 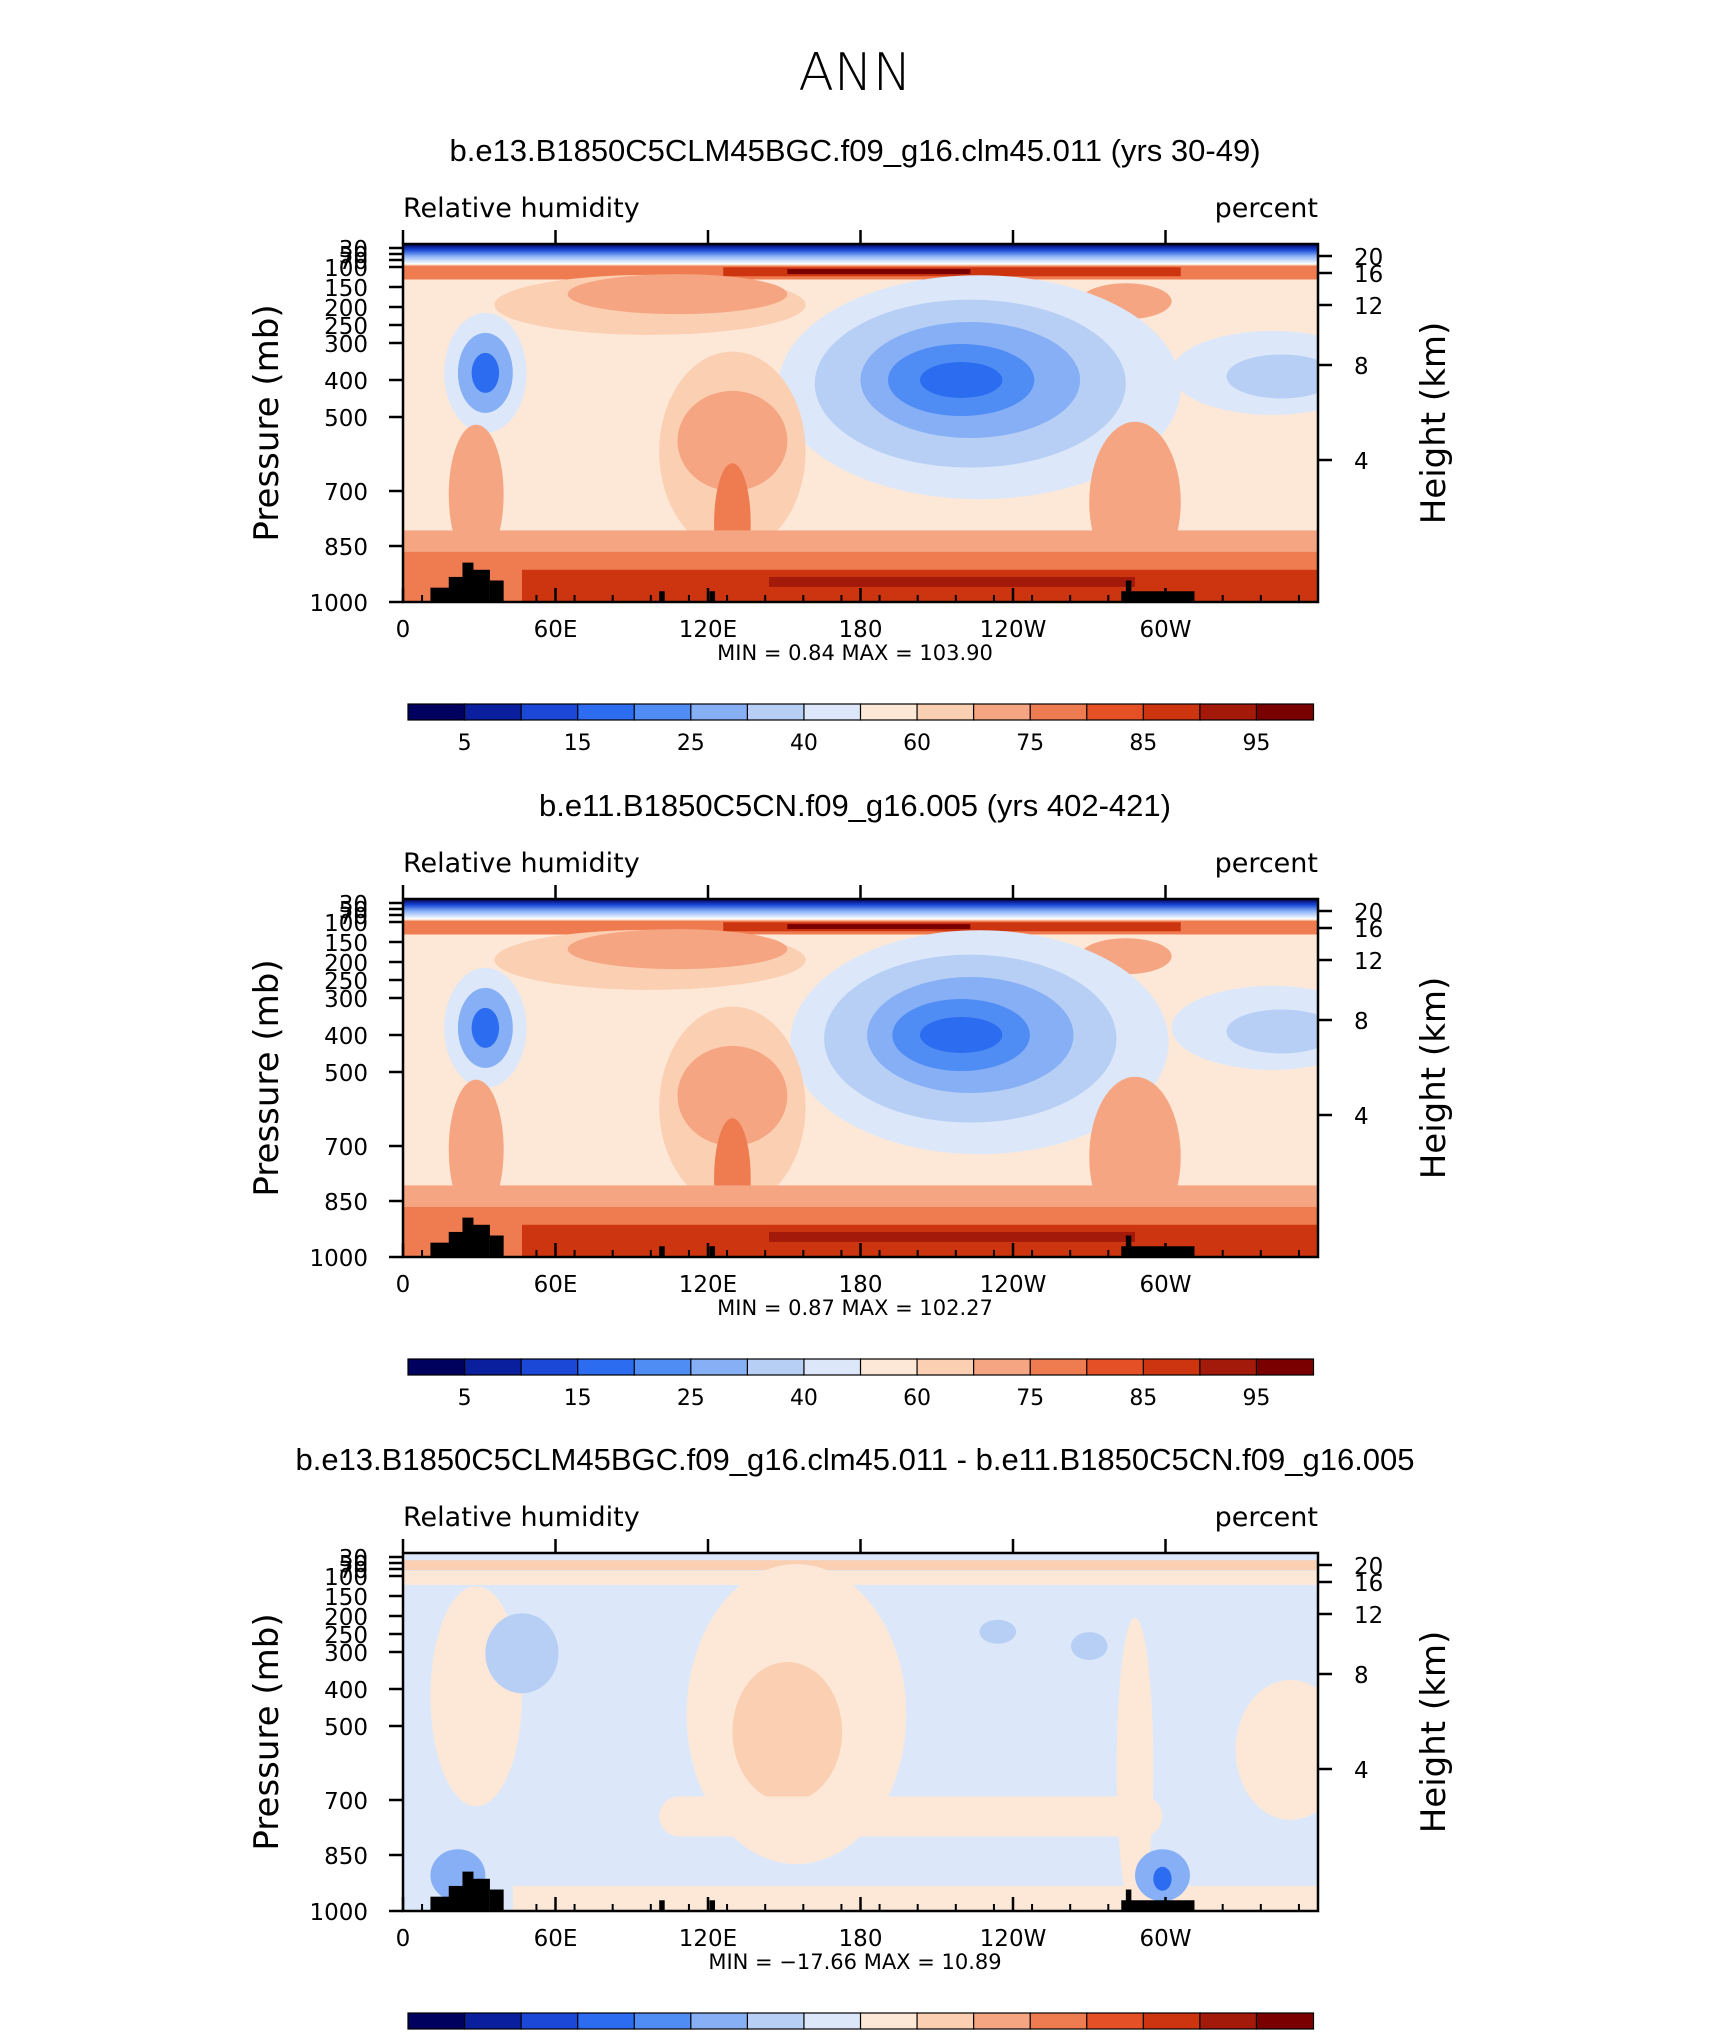 I want to click on warm-anom-core, so click(x=787, y=1732).